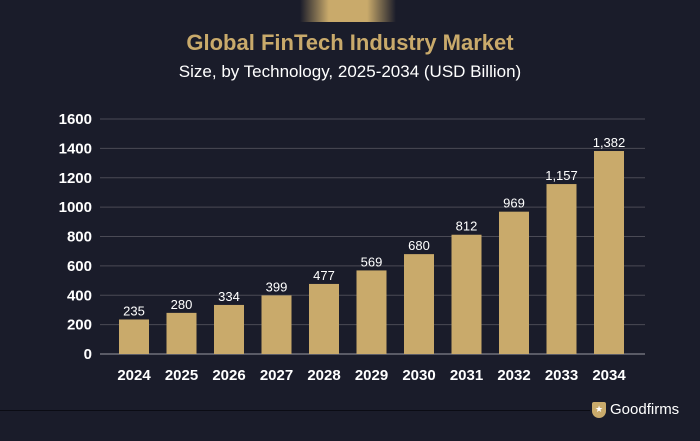 The image size is (700, 441). I want to click on data-label: 399, so click(277, 286).